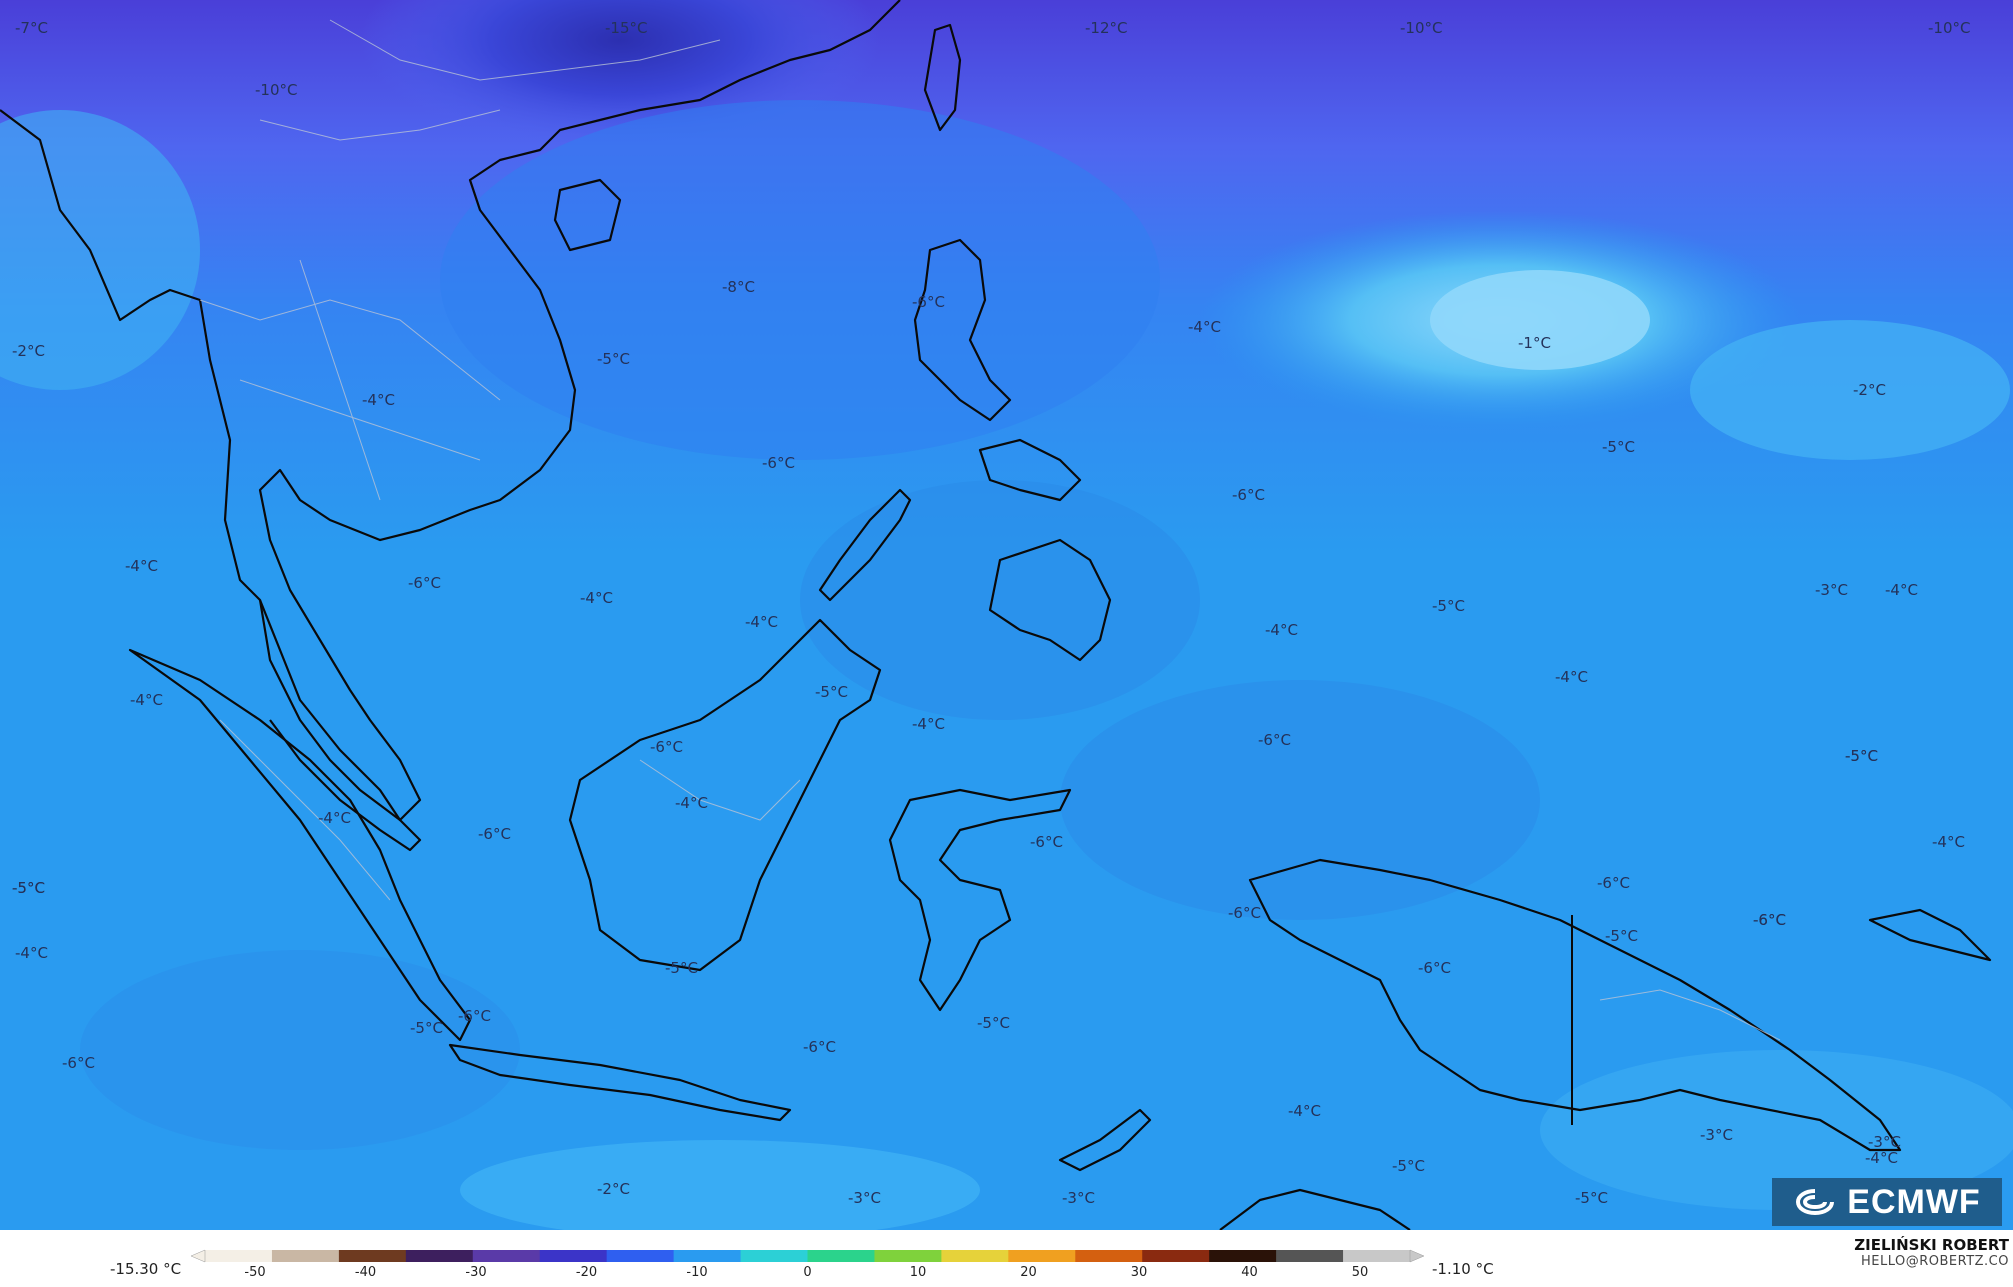 This screenshot has height=1287, width=2013. What do you see at coordinates (1105, 1140) in the screenshot?
I see `coast-timor` at bounding box center [1105, 1140].